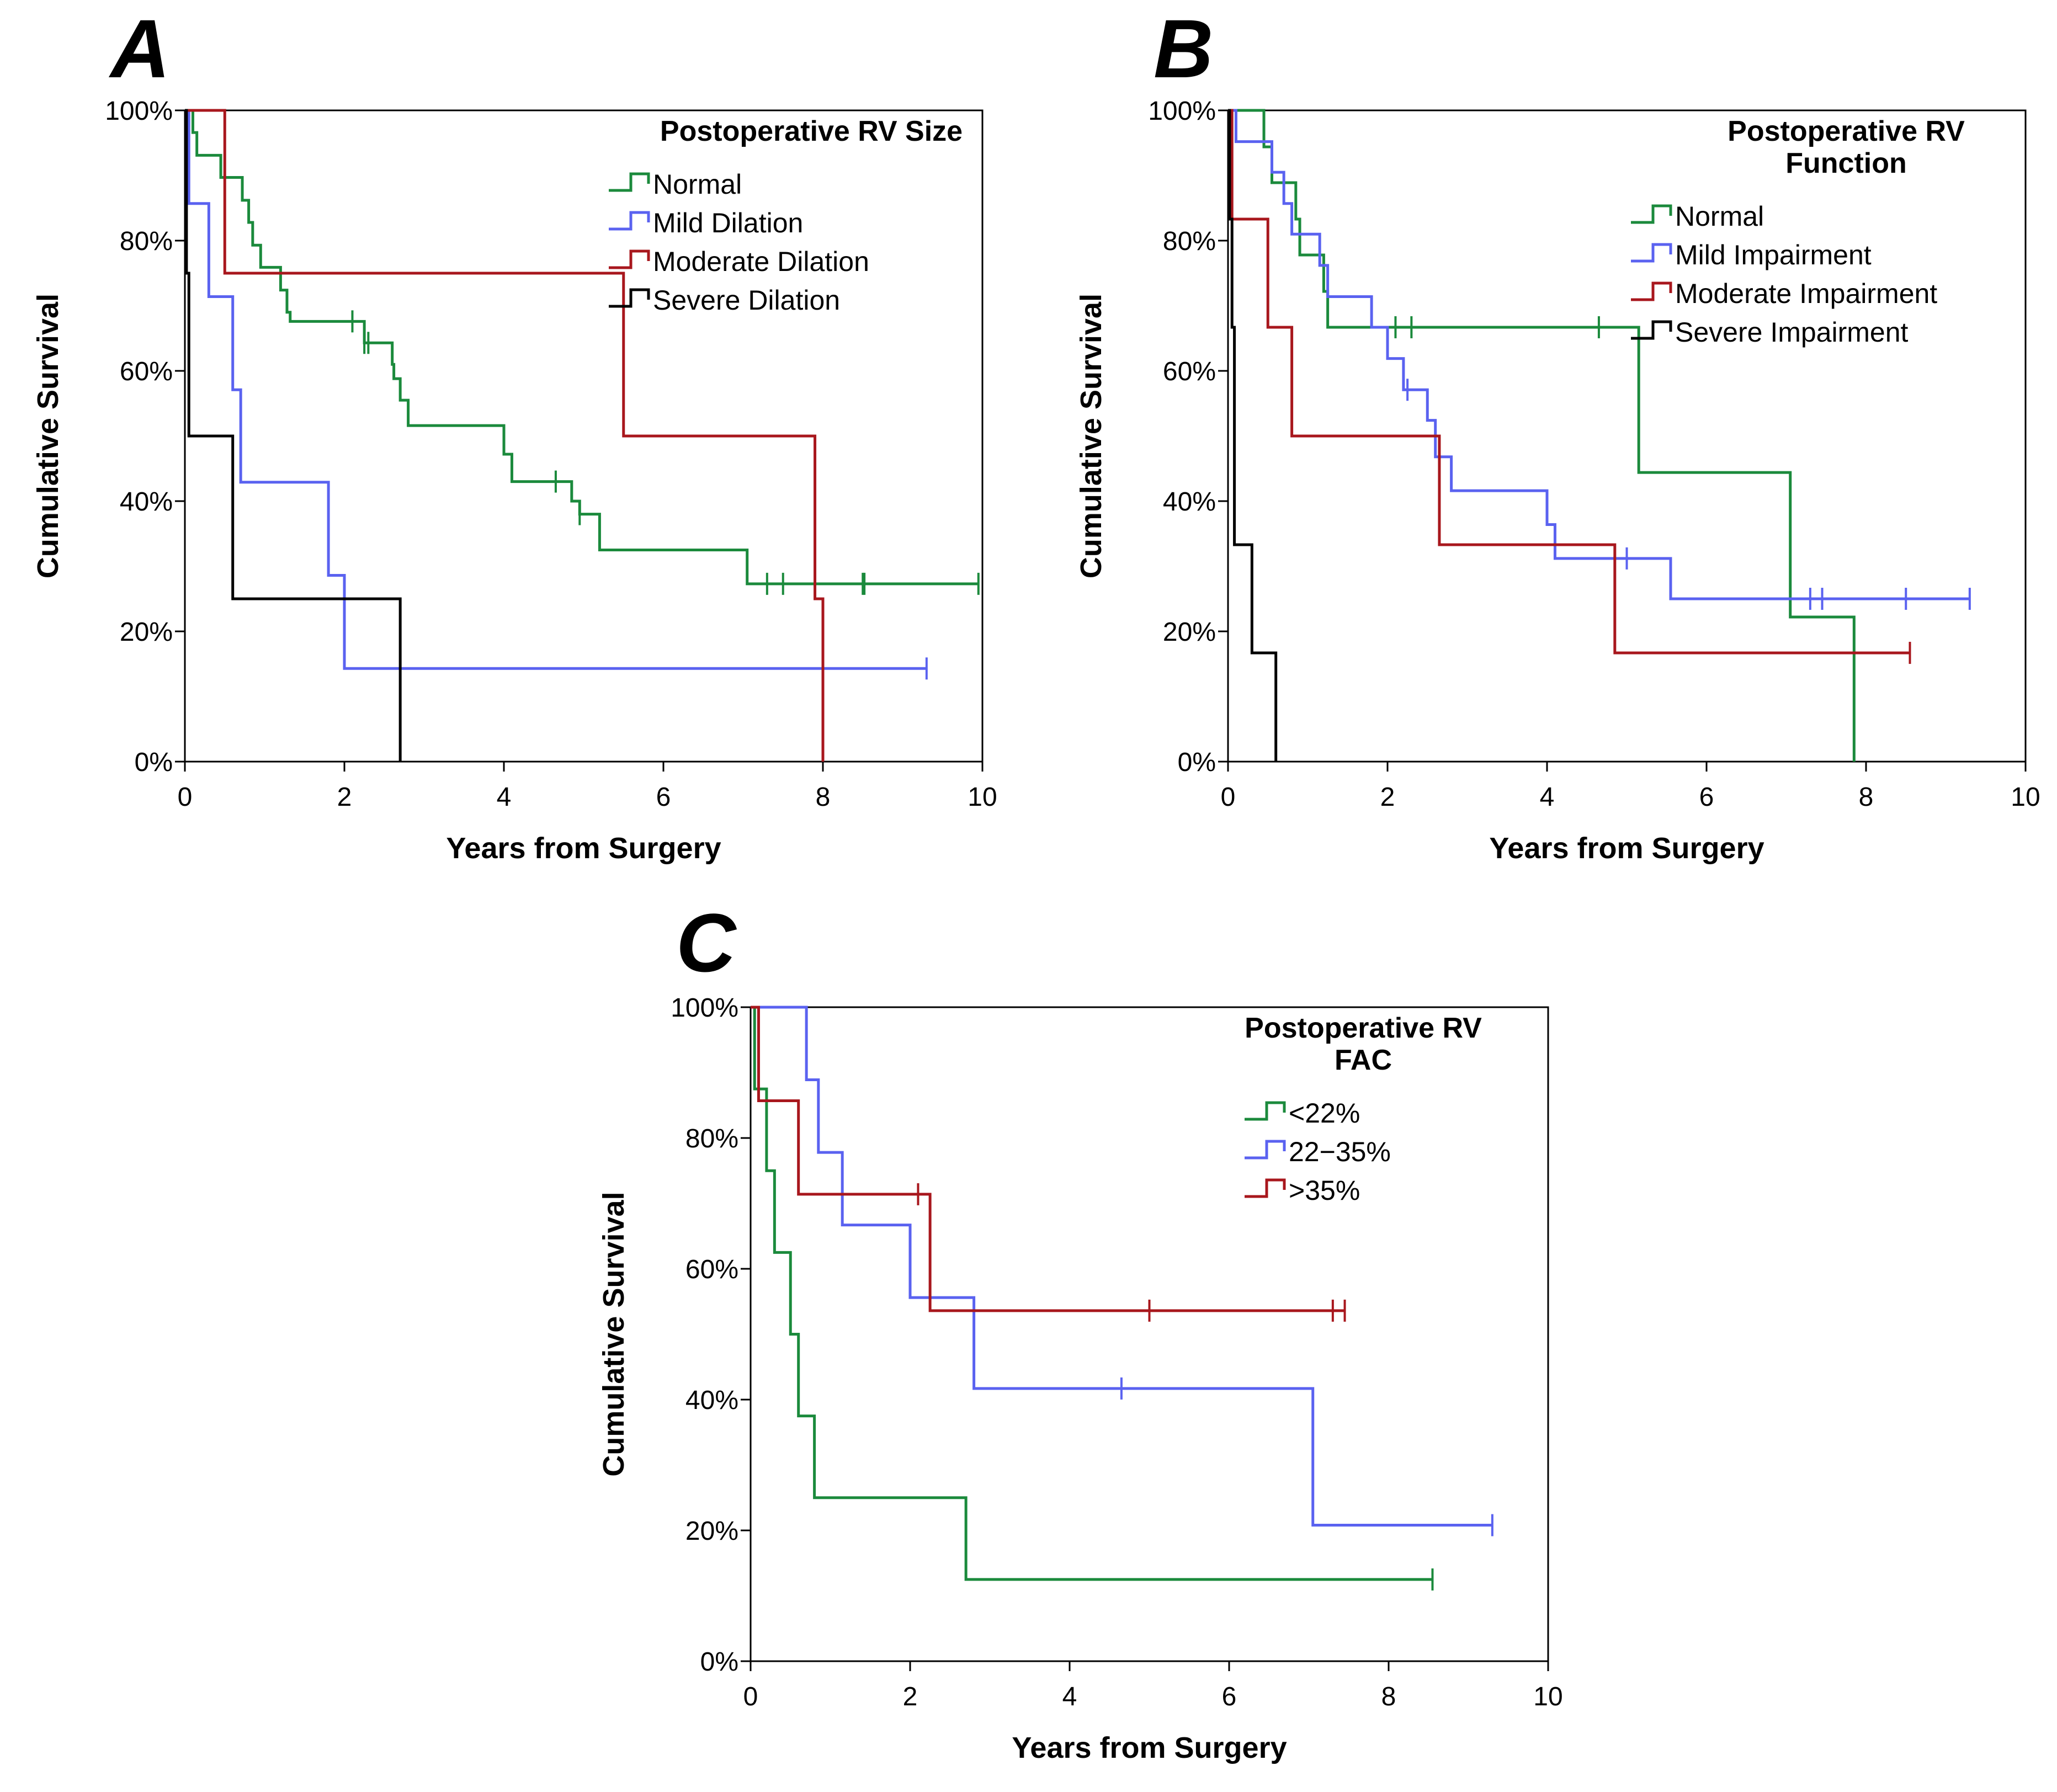 The height and width of the screenshot is (1792, 2057). Describe the element at coordinates (1846, 163) in the screenshot. I see `legend-title: Function` at that location.